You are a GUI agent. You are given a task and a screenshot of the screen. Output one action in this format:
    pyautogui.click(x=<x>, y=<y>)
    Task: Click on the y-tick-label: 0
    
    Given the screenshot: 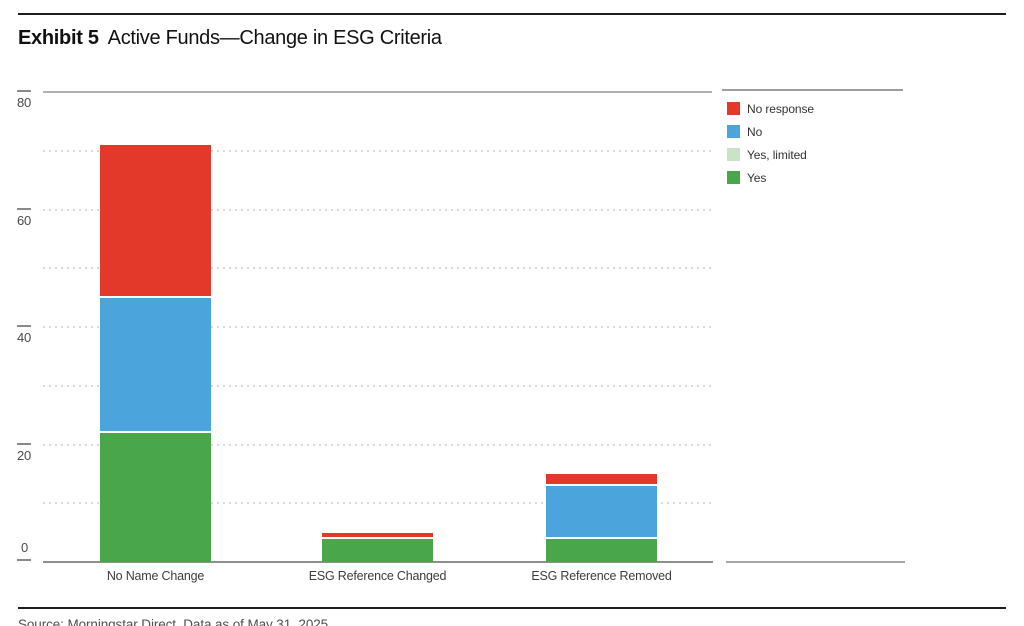 What is the action you would take?
    pyautogui.click(x=25, y=547)
    